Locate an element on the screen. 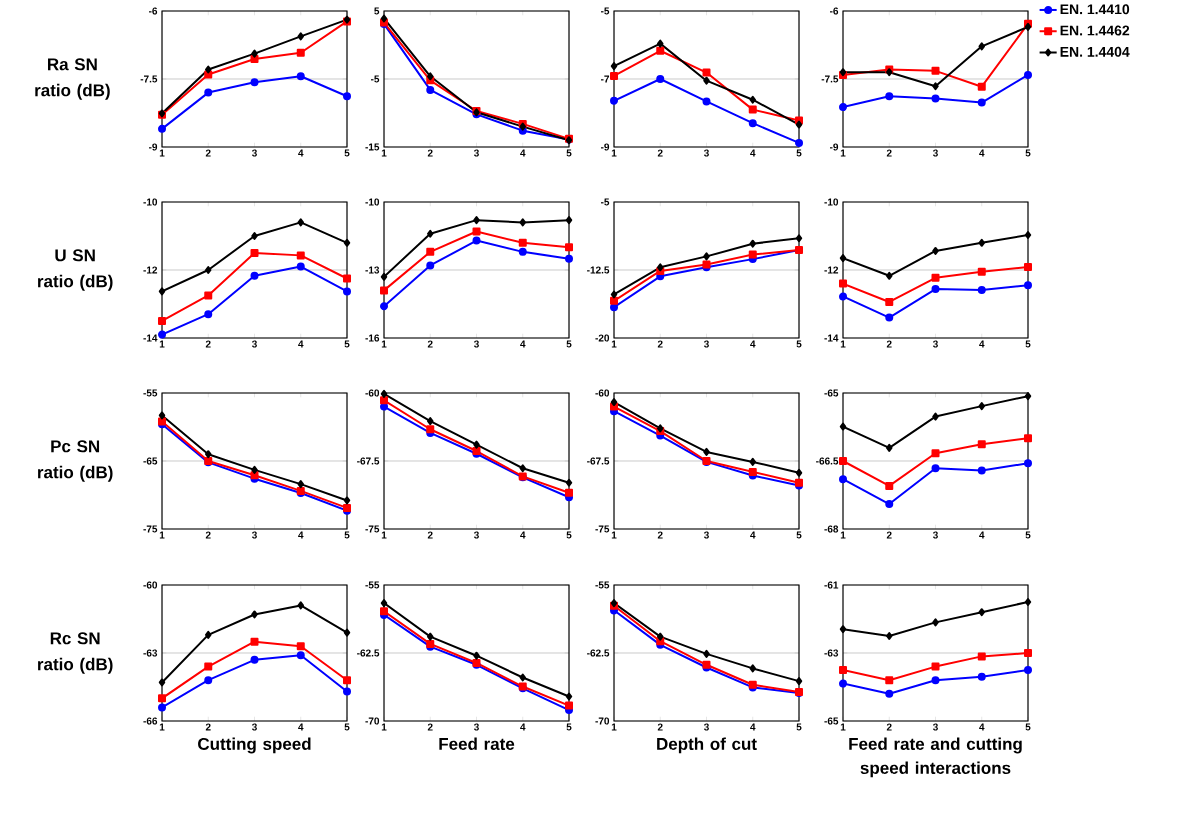 This screenshot has width=1180, height=816. y-tick-label: -7 is located at coordinates (605, 79).